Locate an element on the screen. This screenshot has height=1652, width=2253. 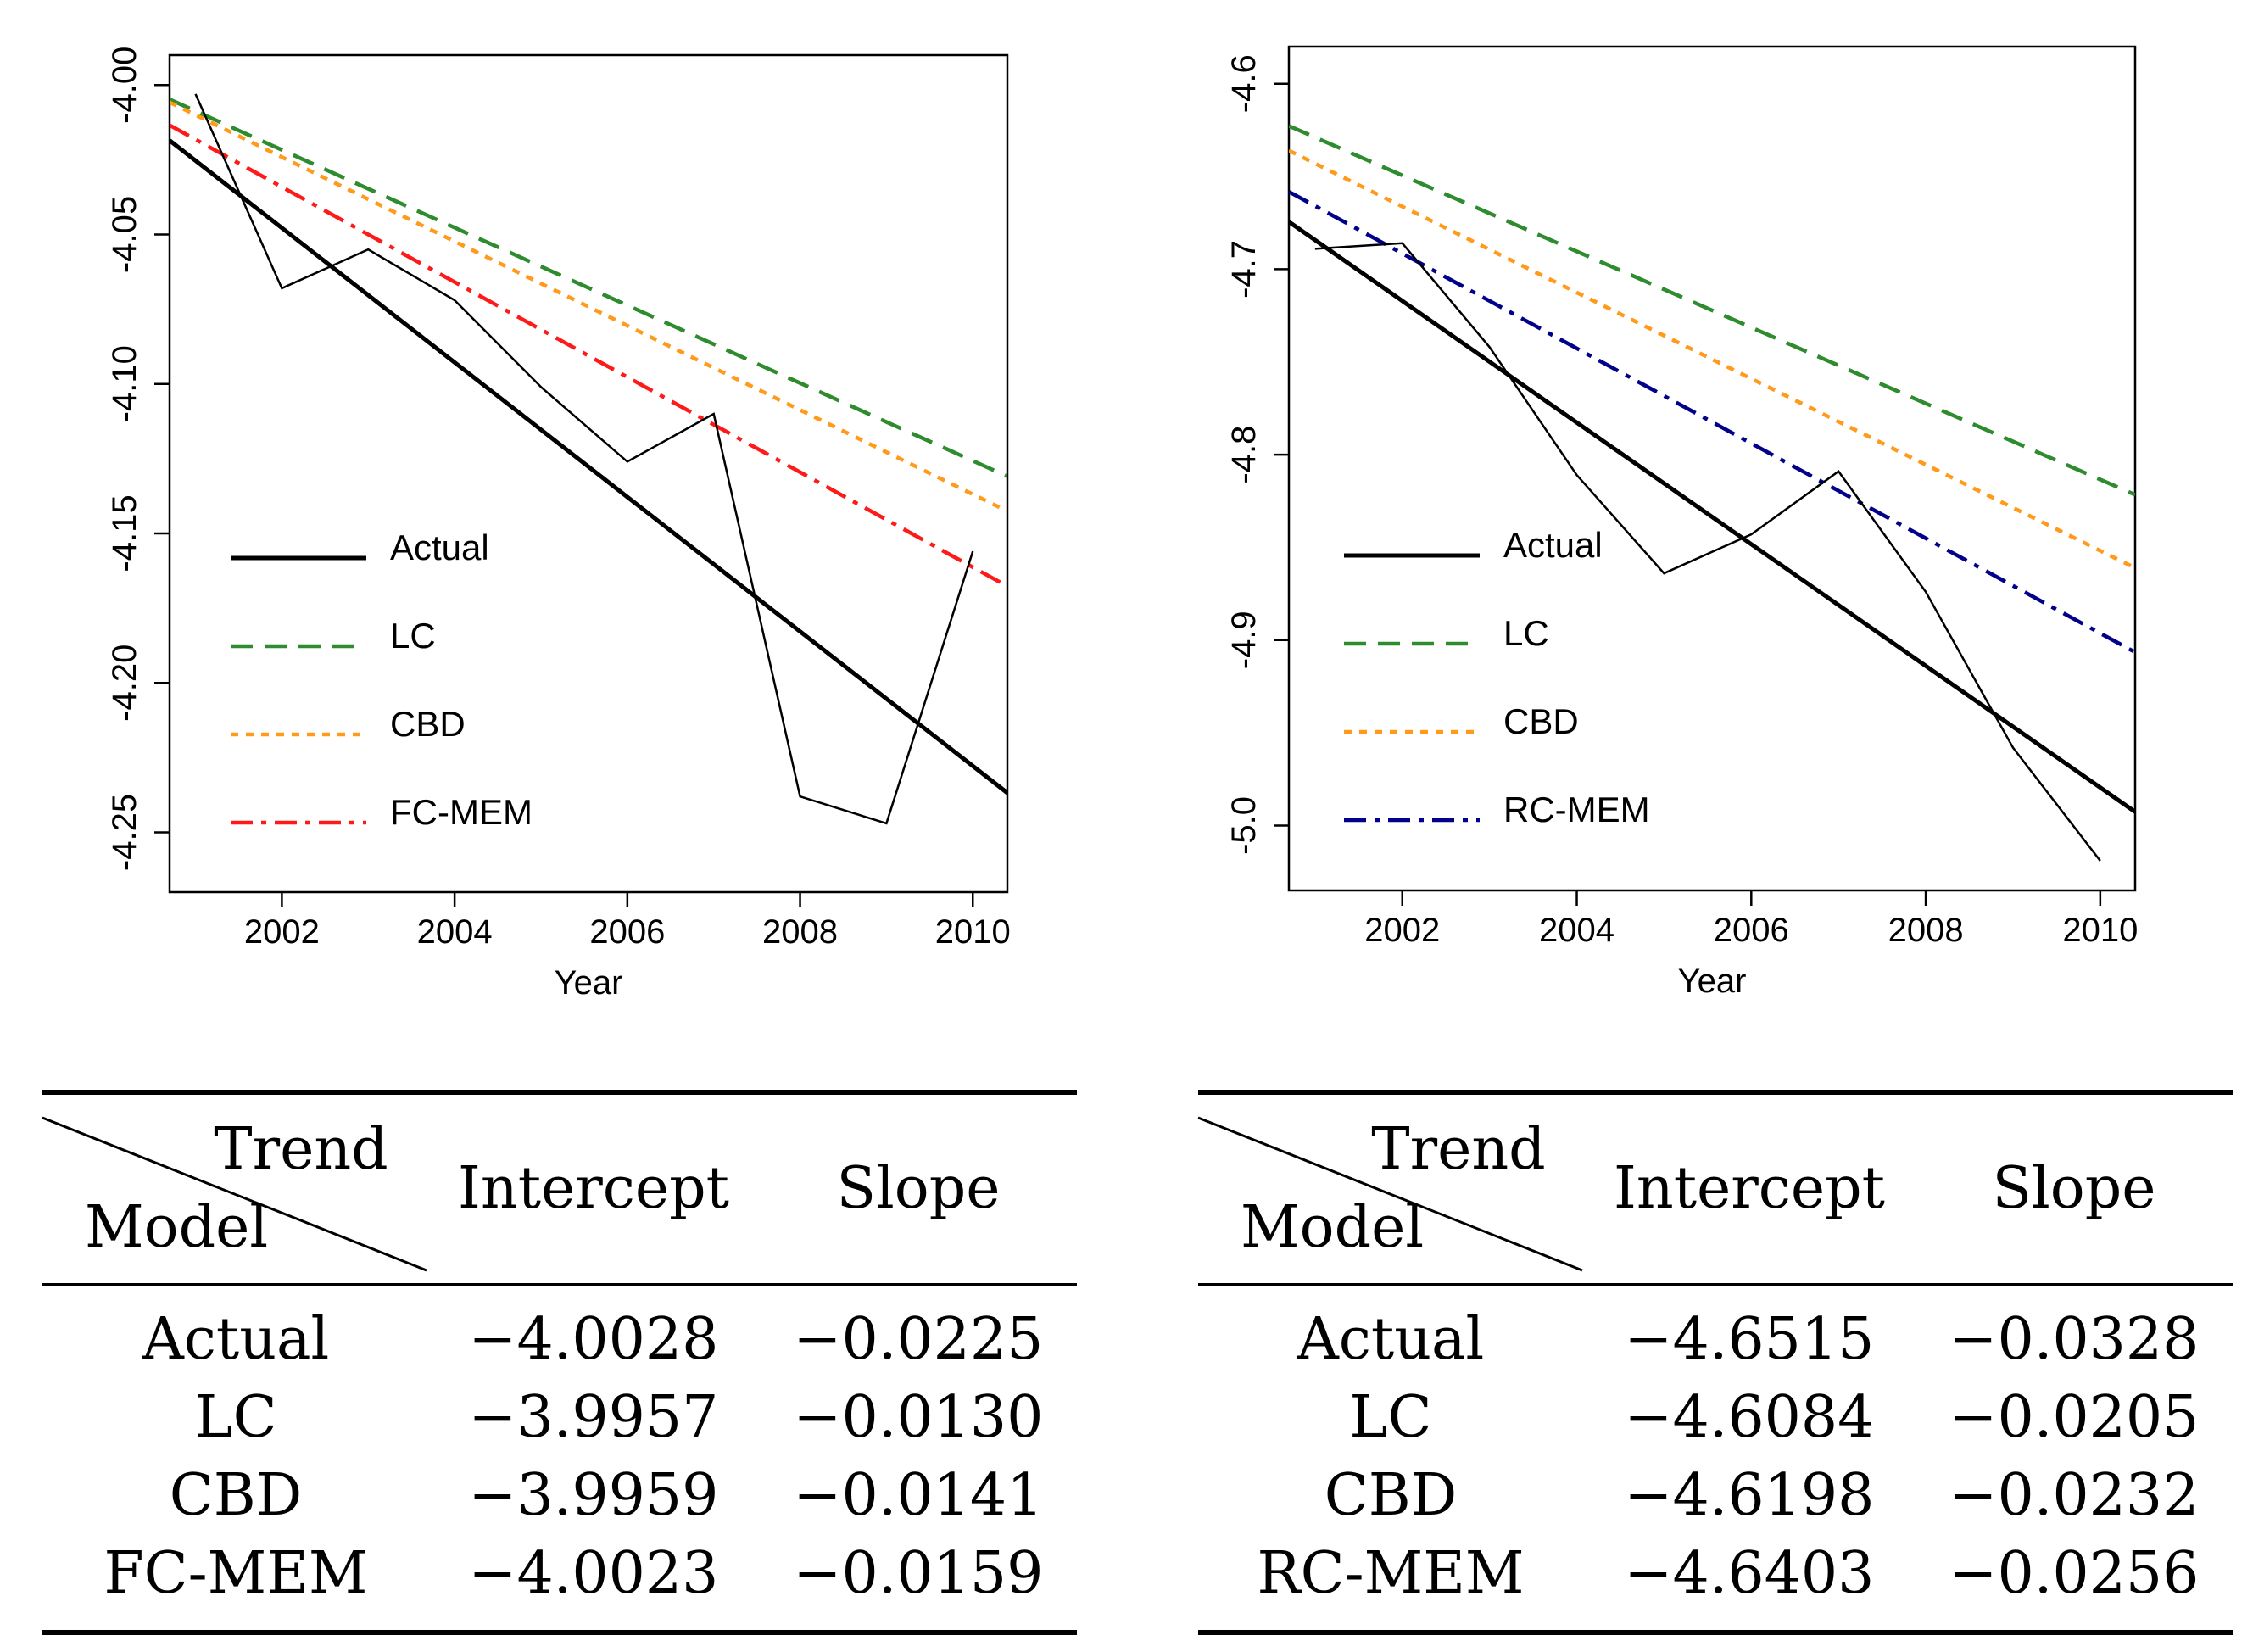
y-tick-label: -4.15 is located at coordinates (125, 533).